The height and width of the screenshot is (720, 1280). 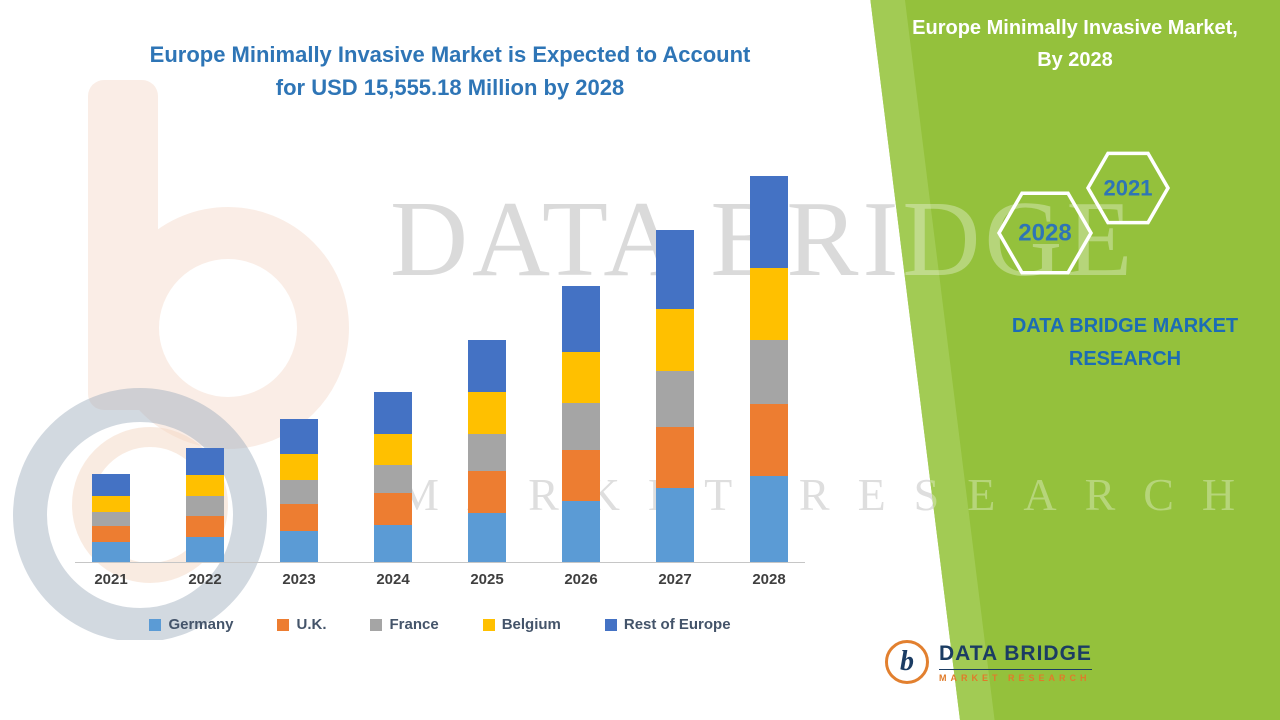 What do you see at coordinates (675, 270) in the screenshot?
I see `segment-rest-of-europe-2027` at bounding box center [675, 270].